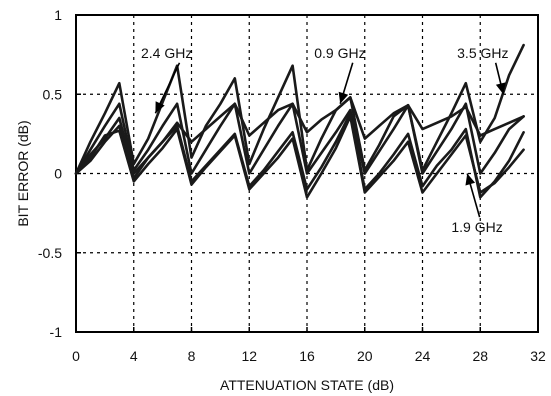 Image resolution: width=551 pixels, height=396 pixels. I want to click on x-tick-label: 20, so click(365, 356).